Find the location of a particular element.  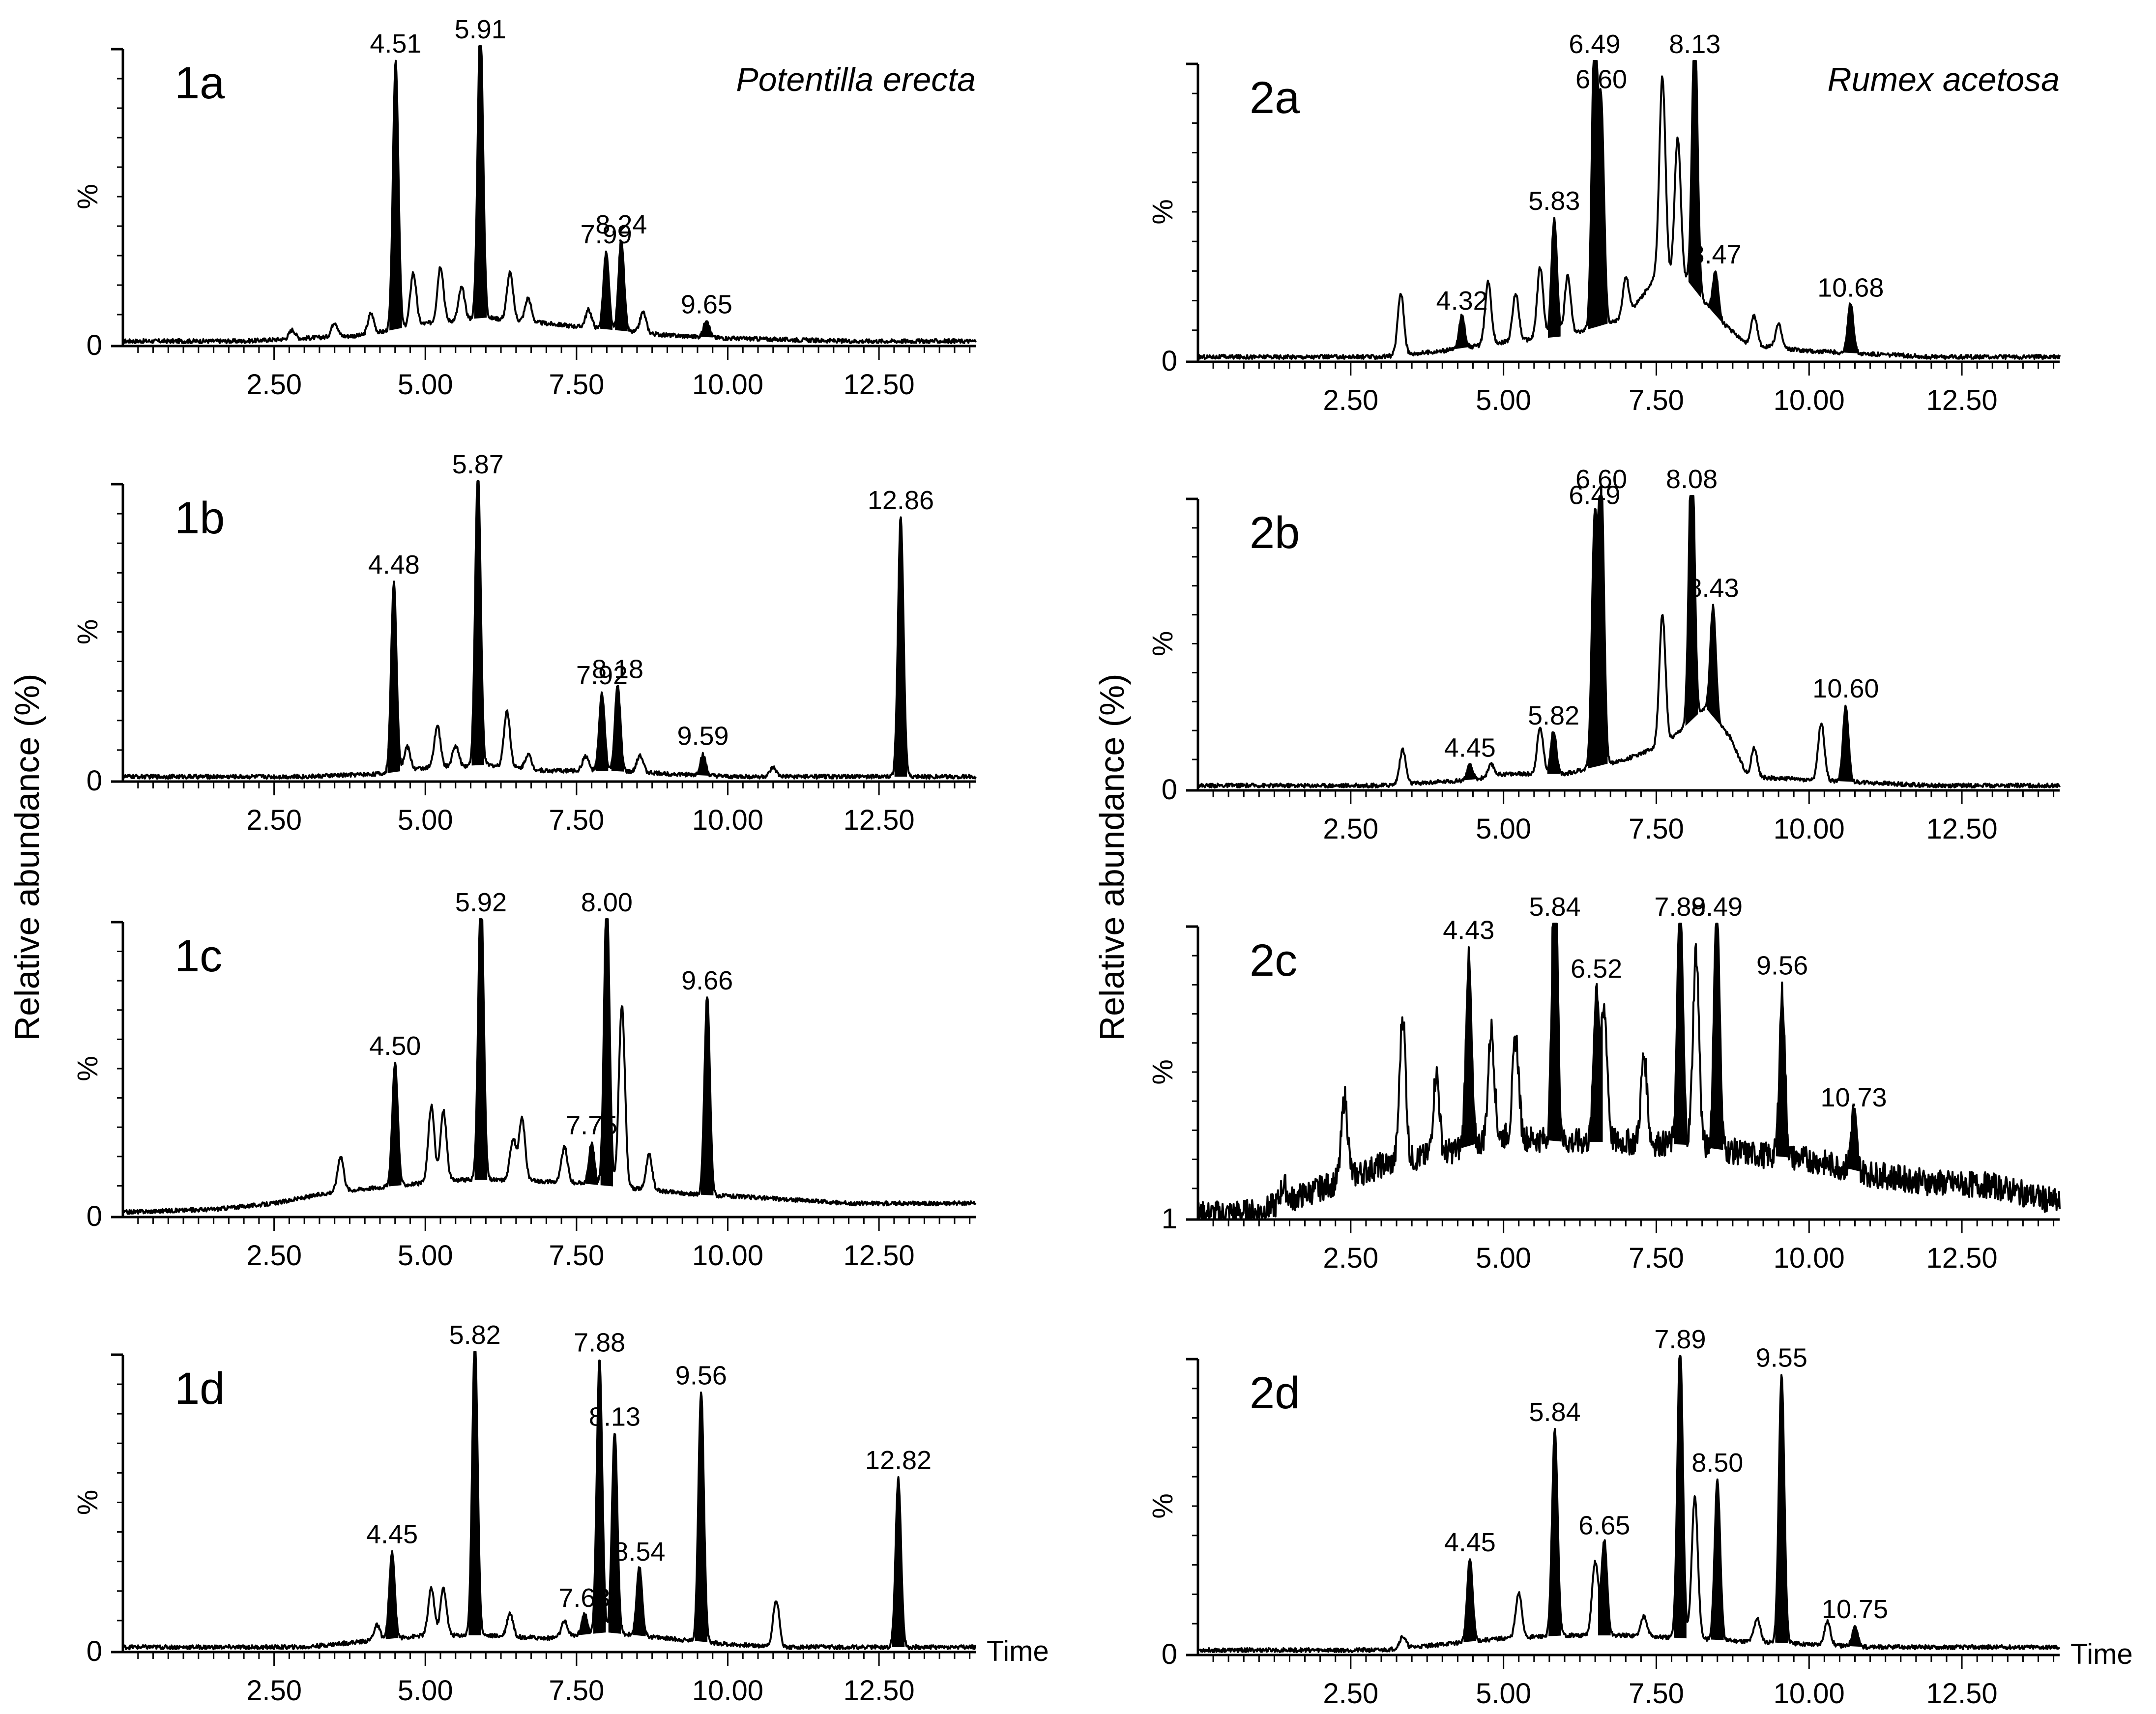

peak-label-7.99: 7.99 is located at coordinates (606, 234).